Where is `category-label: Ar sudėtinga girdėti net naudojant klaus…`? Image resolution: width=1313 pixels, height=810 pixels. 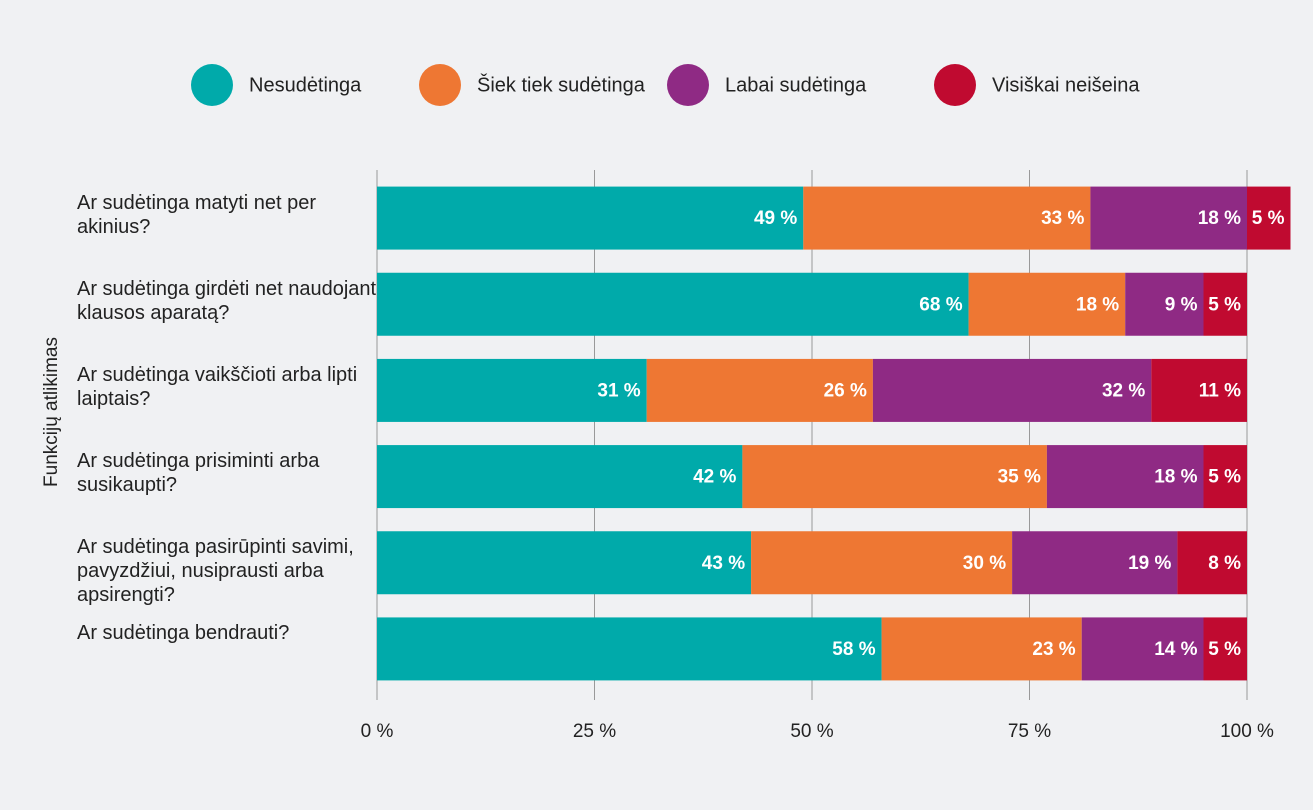 category-label: Ar sudėtinga girdėti net naudojant klaus… is located at coordinates (227, 300).